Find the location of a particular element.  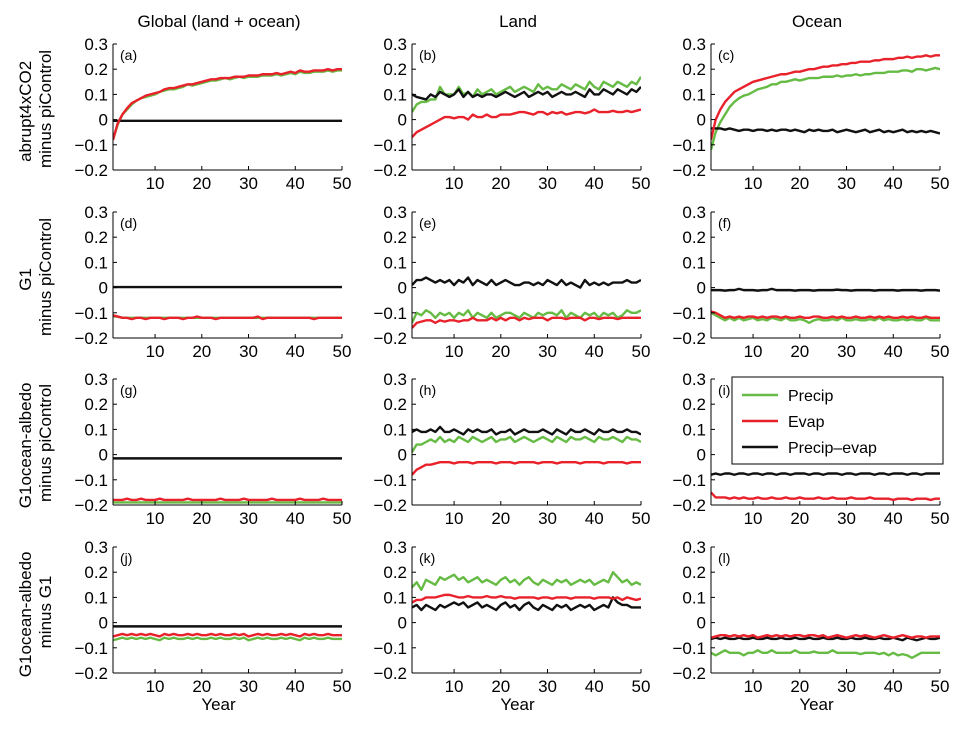

panel-b-line-precip-evap is located at coordinates (526, 93).